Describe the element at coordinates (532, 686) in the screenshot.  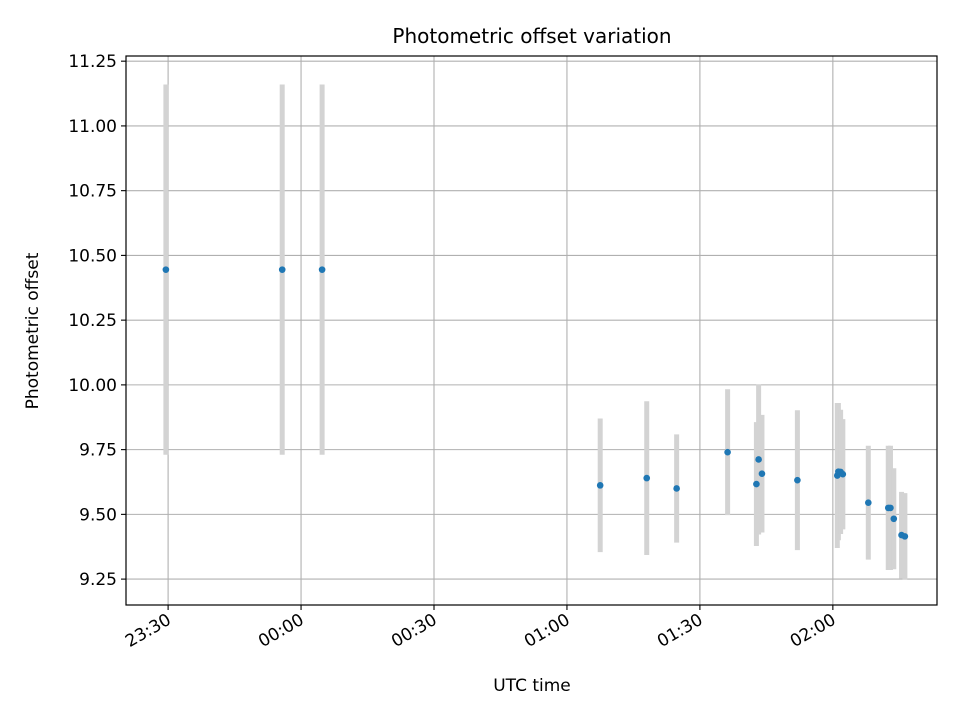
I see `x-axis-title: UTC time` at that location.